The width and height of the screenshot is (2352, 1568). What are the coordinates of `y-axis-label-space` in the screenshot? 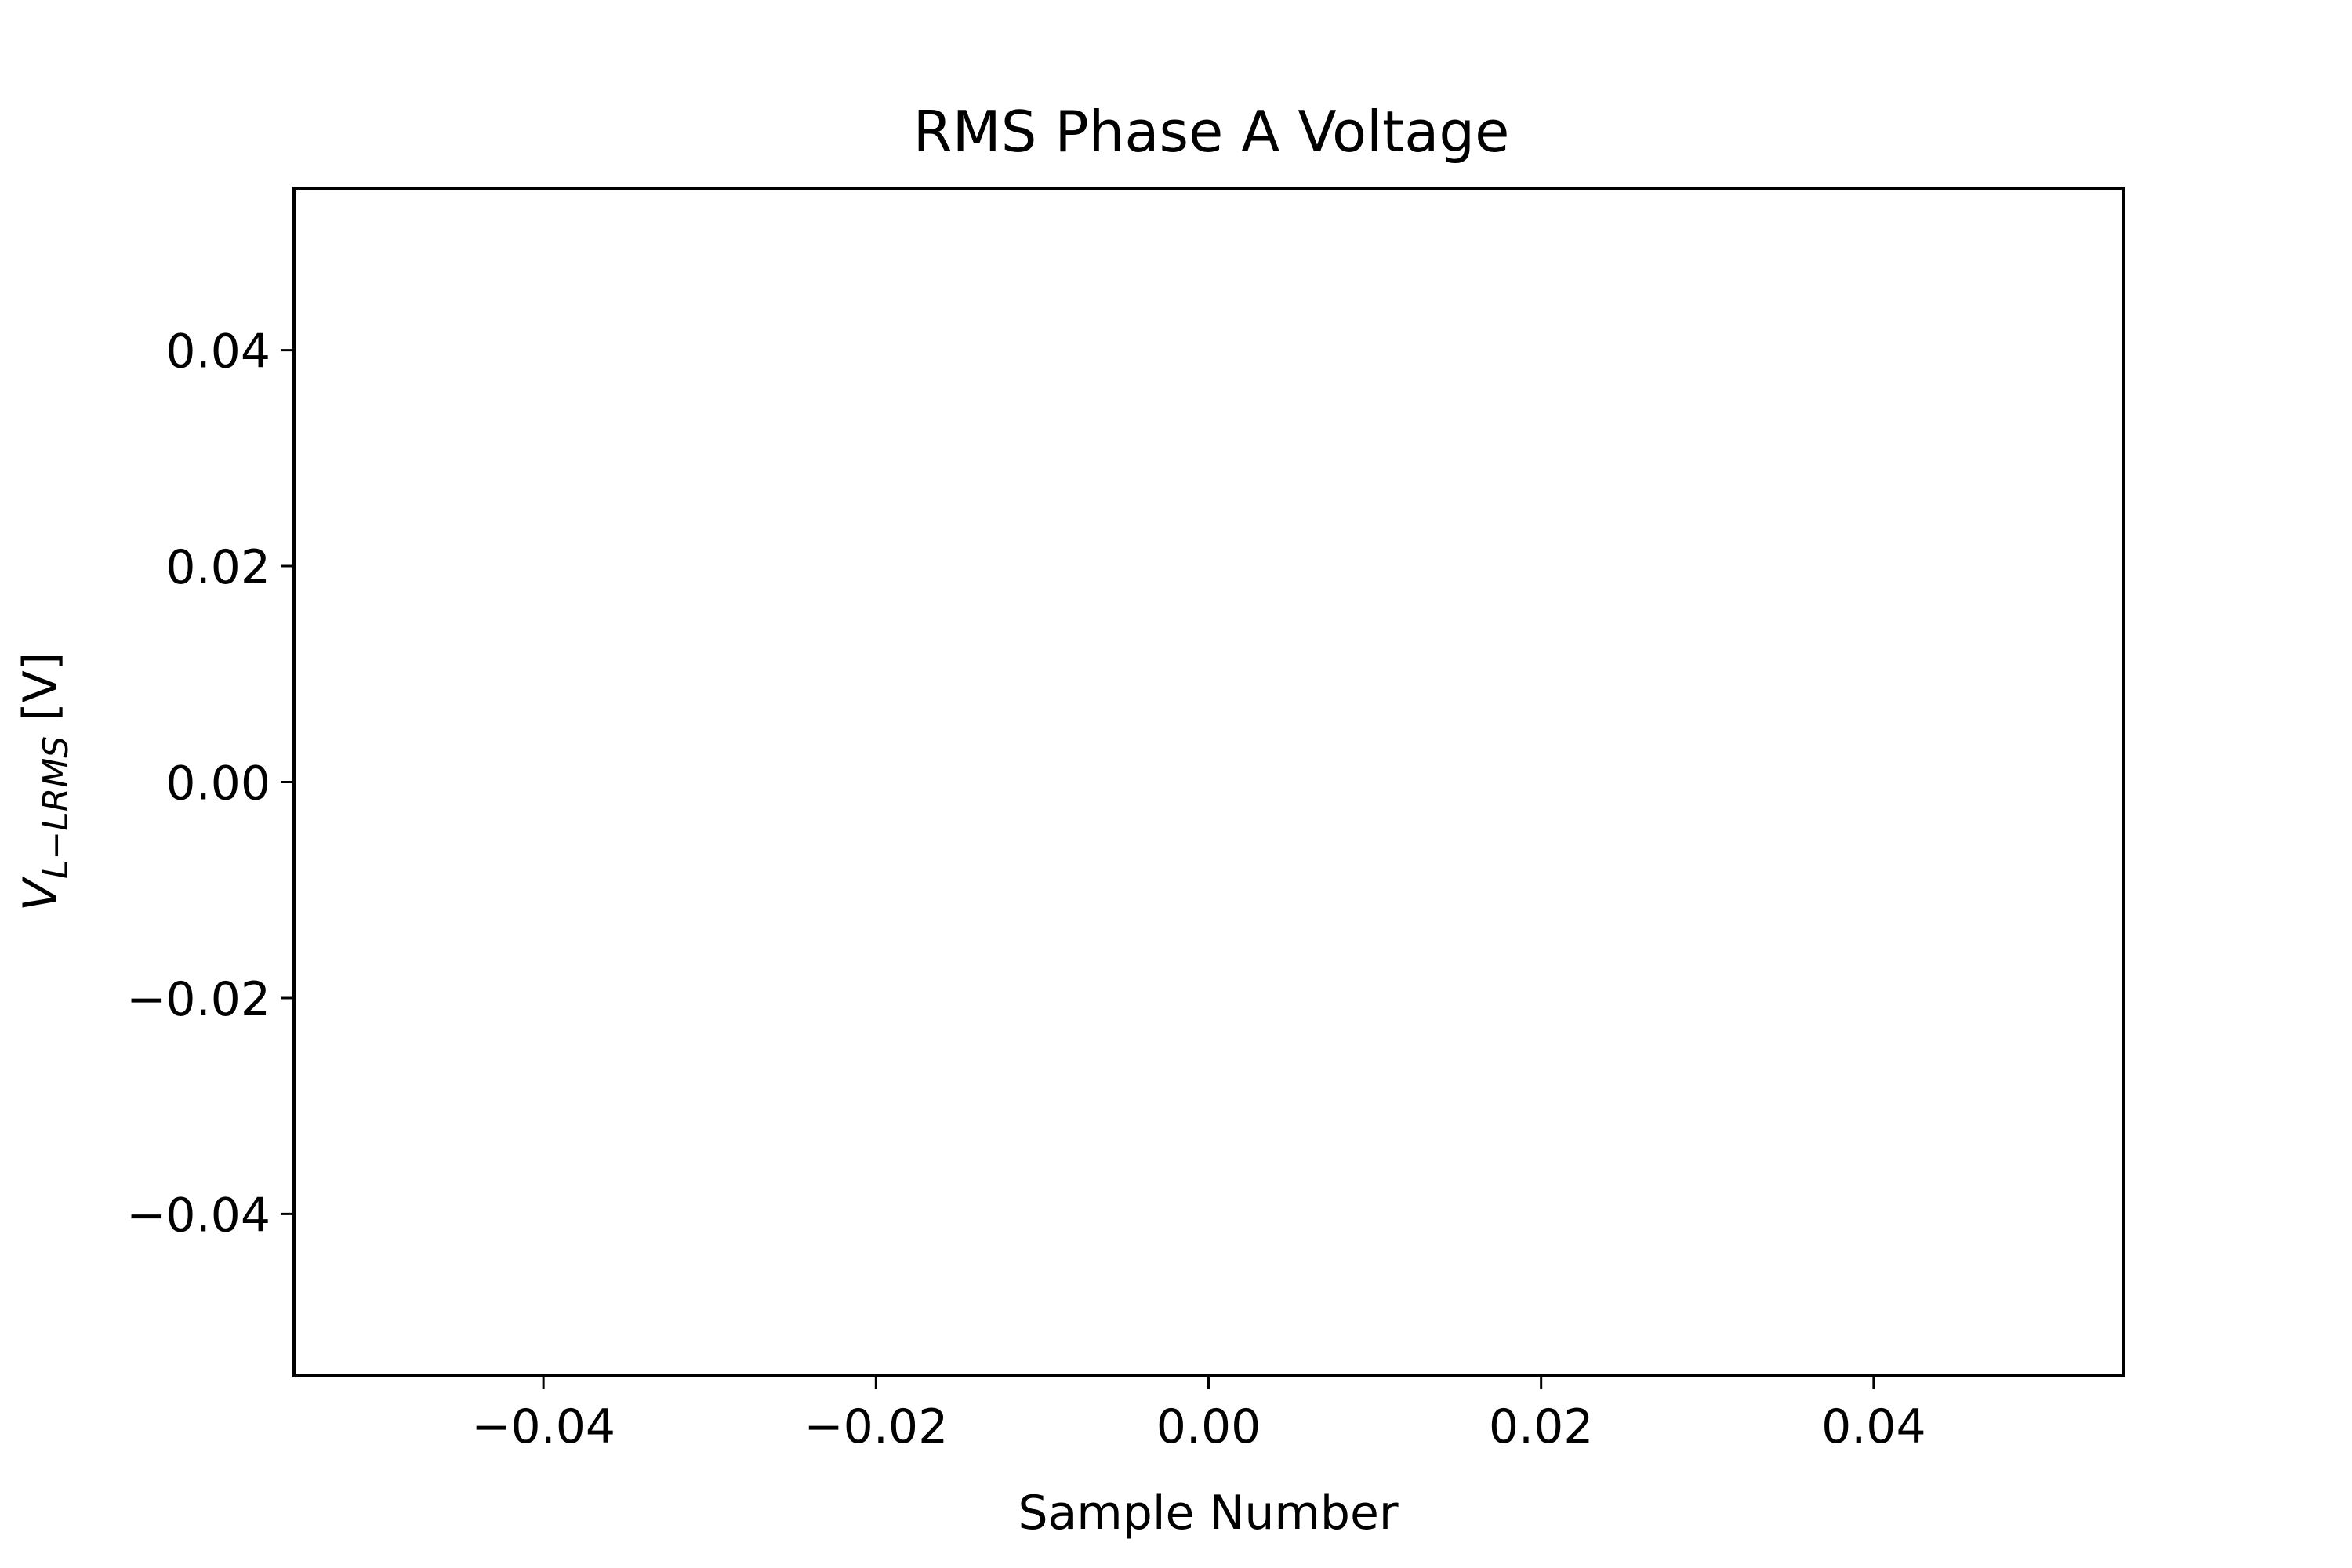 It's located at (40, 728).